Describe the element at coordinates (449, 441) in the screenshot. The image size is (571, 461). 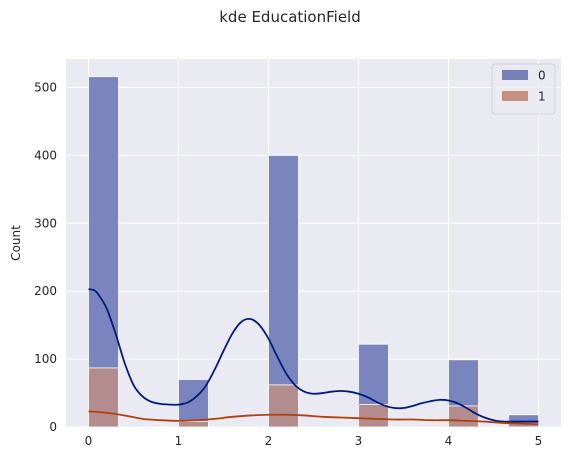
I see `x-tick-label: 4` at that location.